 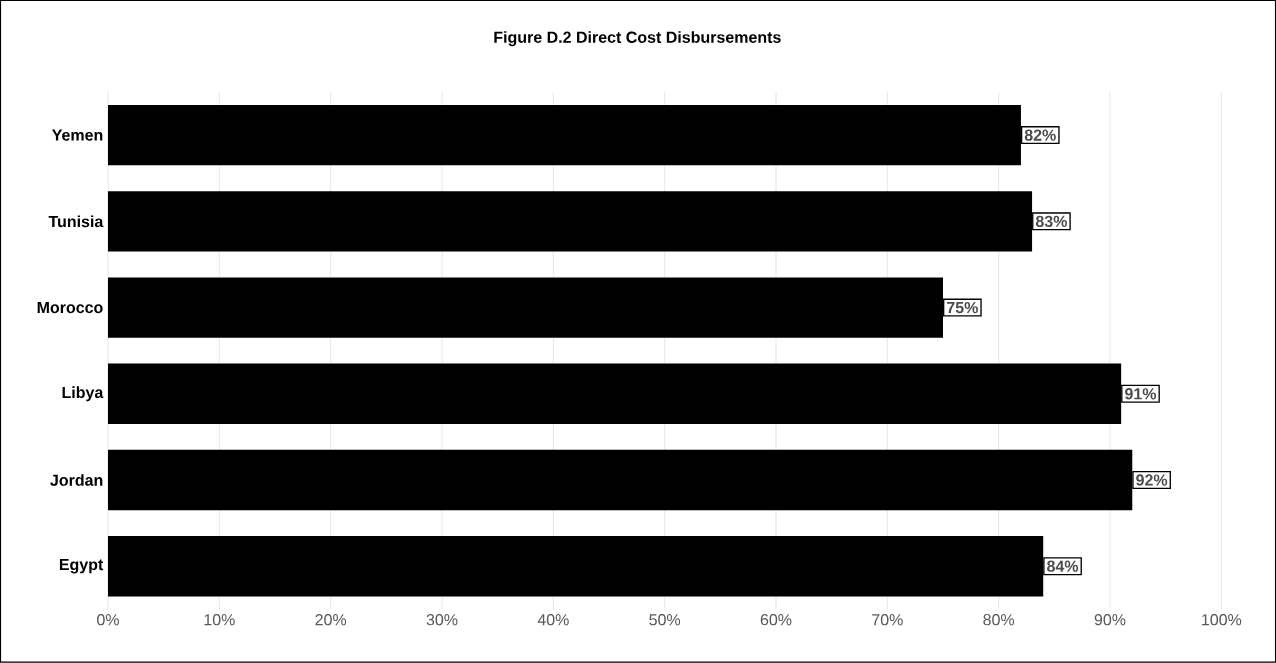 I want to click on y-tick-label: Egypt, so click(x=81, y=566).